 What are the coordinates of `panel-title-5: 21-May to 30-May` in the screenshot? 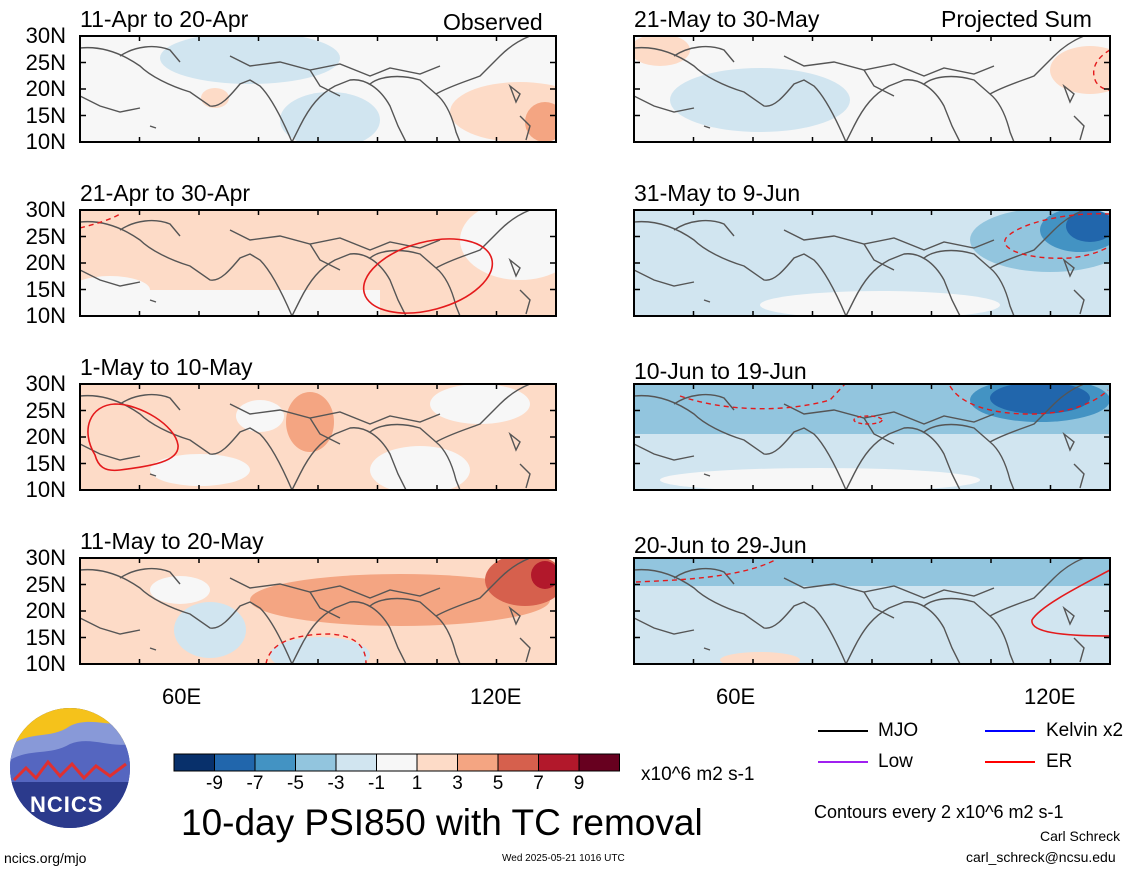 It's located at (727, 19).